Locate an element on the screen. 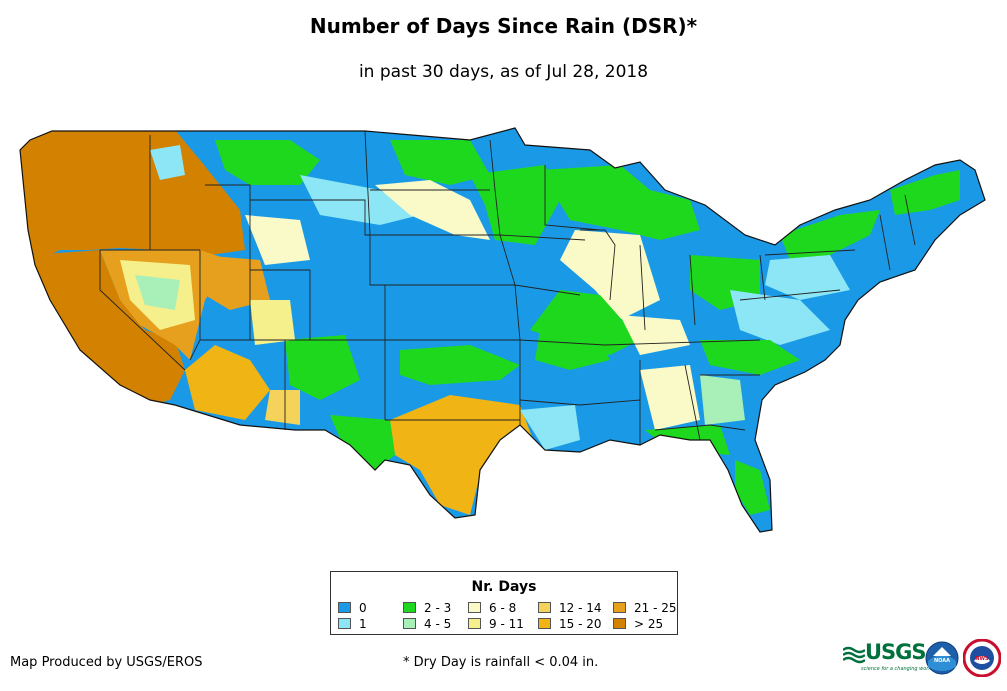 The height and width of the screenshot is (691, 1007). legend-item: 2 - 3 is located at coordinates (427, 608).